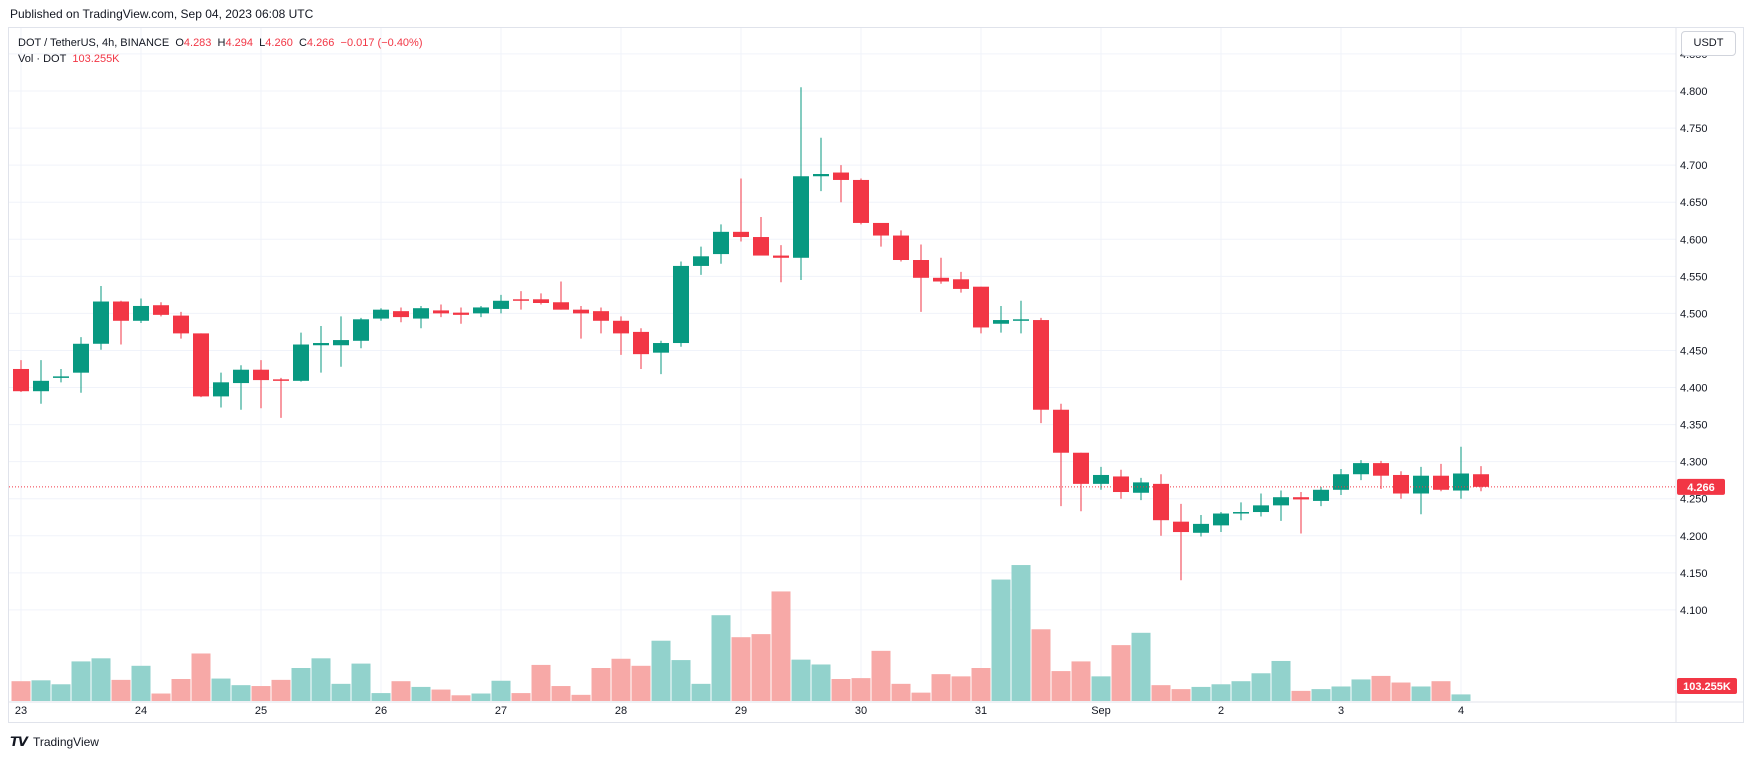 The image size is (1754, 761). Describe the element at coordinates (1694, 463) in the screenshot. I see `y-tick-label: 4.300` at that location.